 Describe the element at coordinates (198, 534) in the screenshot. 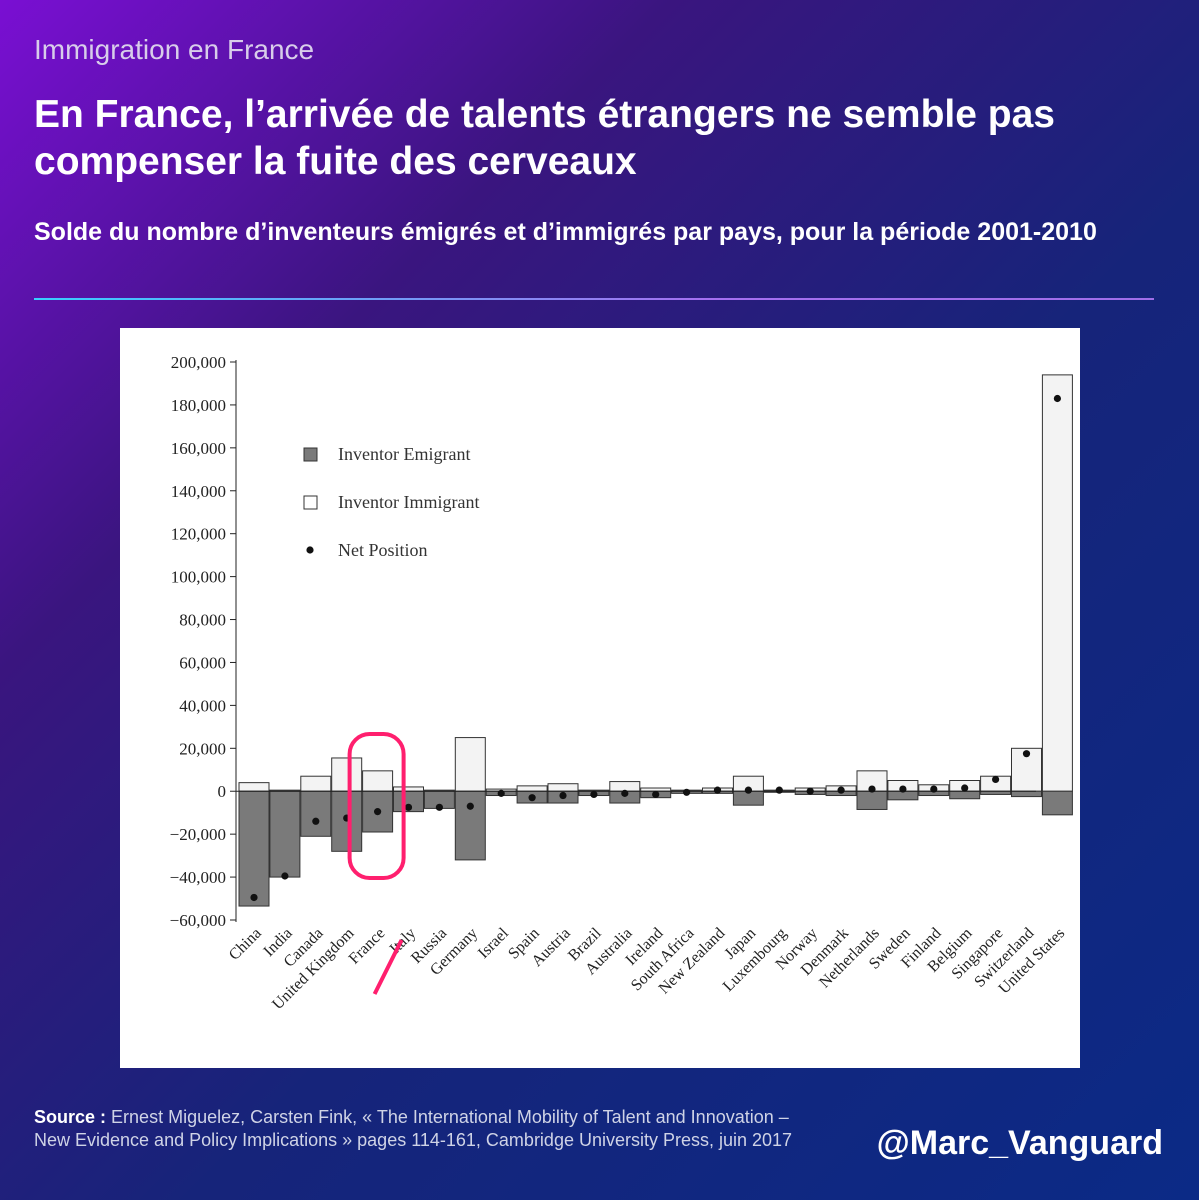

I see `y-tick-label: 120,000` at that location.